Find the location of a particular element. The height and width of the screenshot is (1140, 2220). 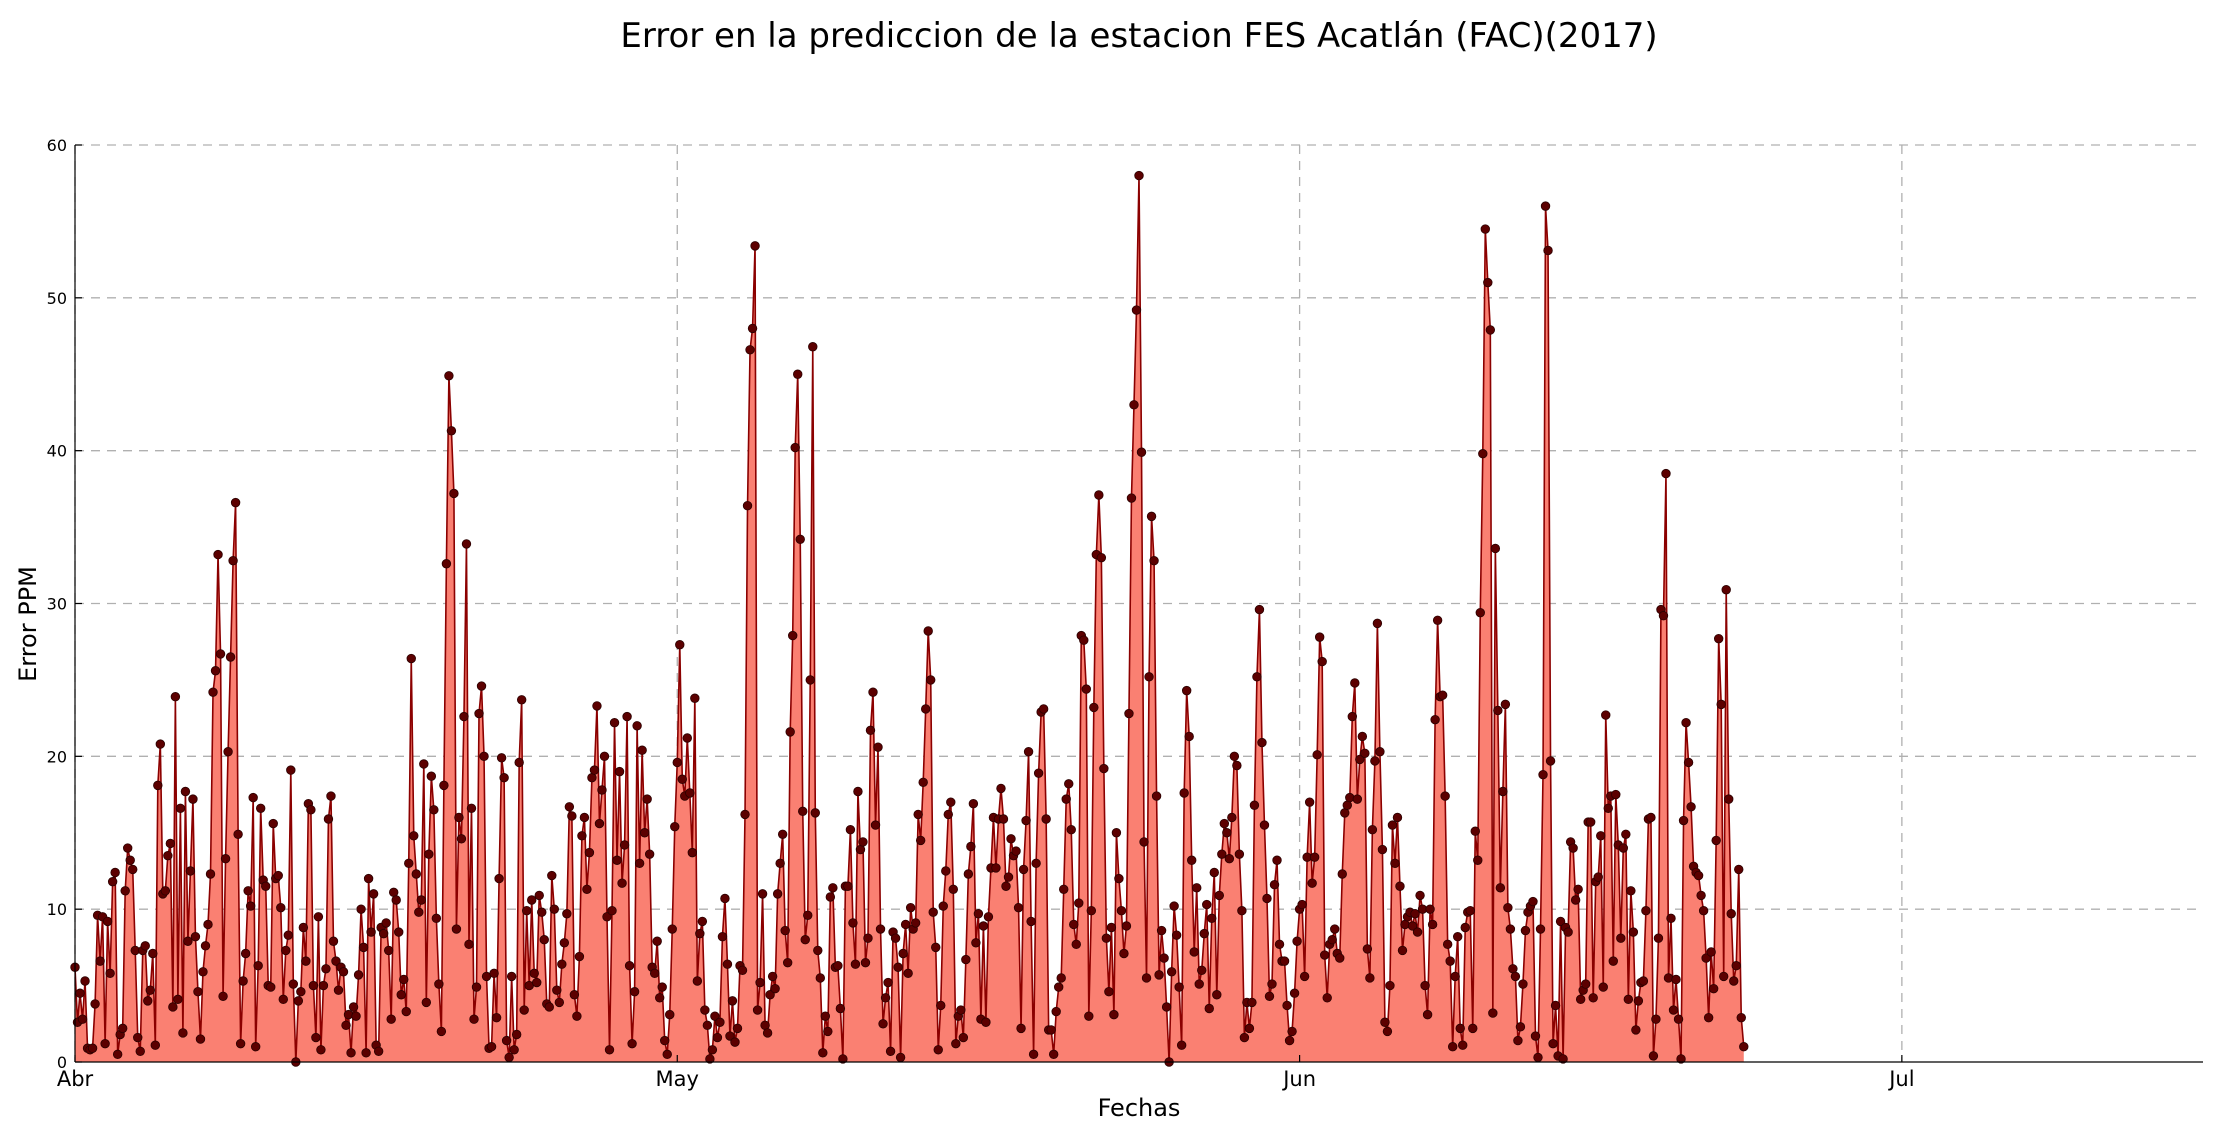

y-tick-label: 30 is located at coordinates (57, 604).